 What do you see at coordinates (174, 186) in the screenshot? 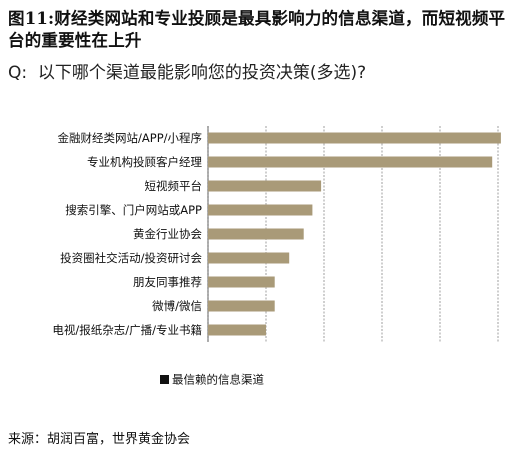
I see `category-label: 短视频平台` at bounding box center [174, 186].